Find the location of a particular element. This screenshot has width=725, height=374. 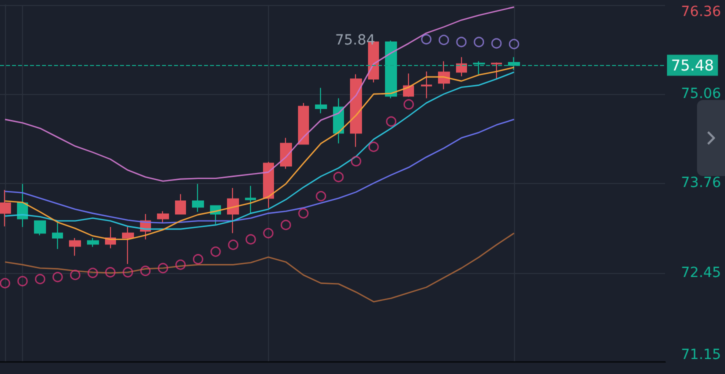

y-tick-label: 75.06 is located at coordinates (701, 94).